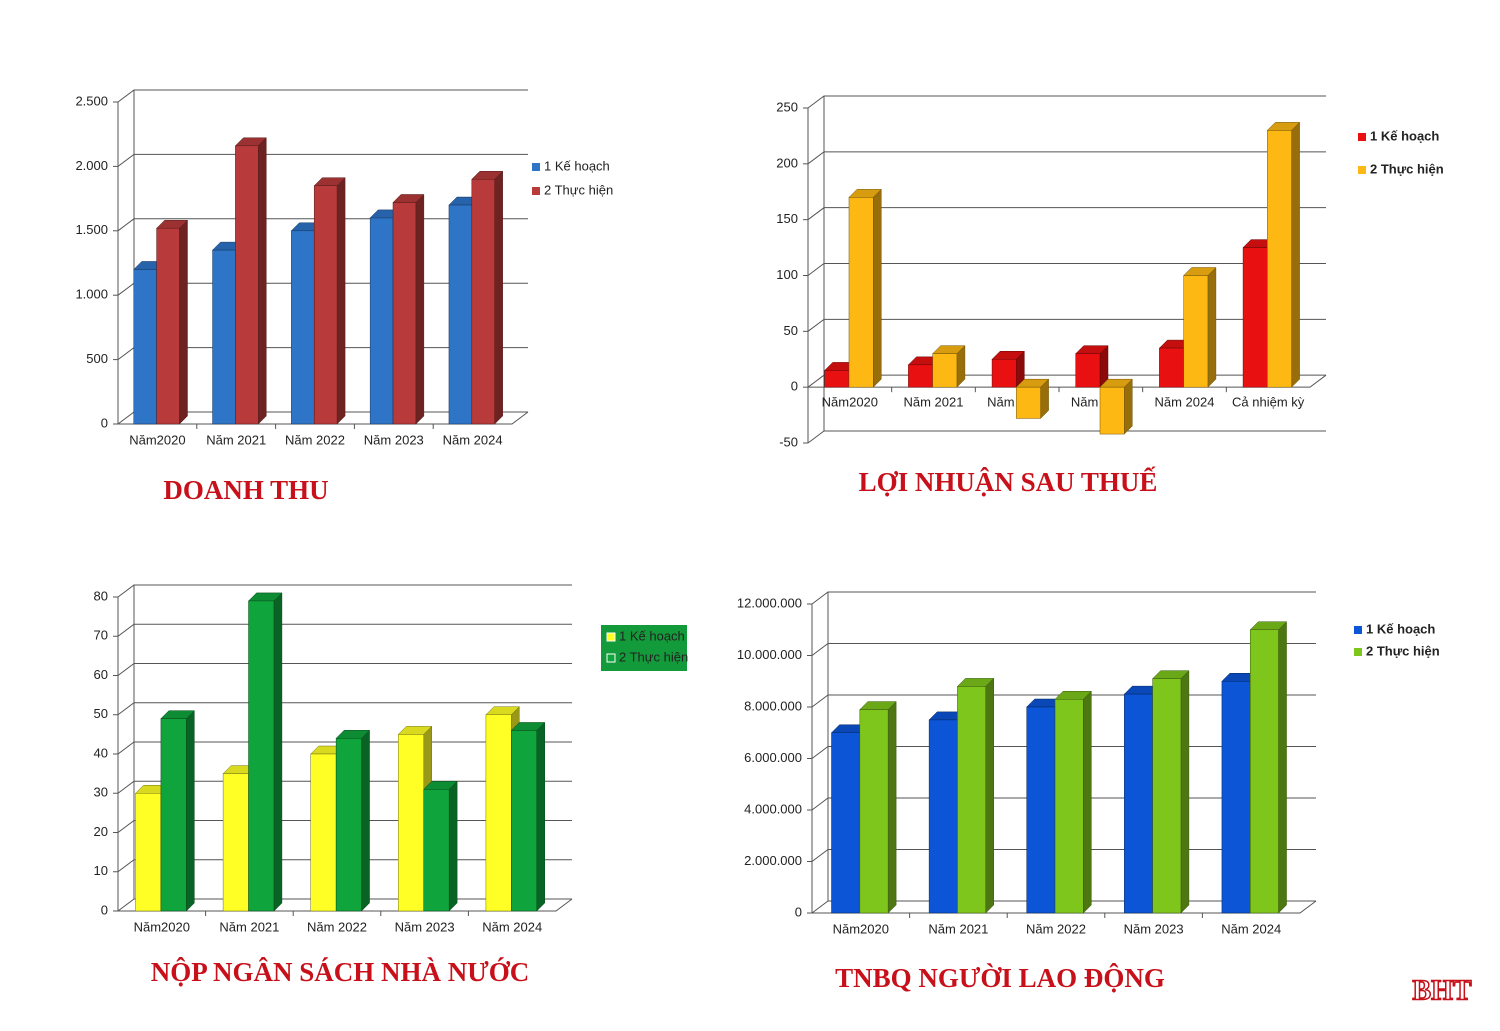 The height and width of the screenshot is (1031, 1500). Describe the element at coordinates (773, 860) in the screenshot. I see `y-tick-label: 2.000.000` at that location.